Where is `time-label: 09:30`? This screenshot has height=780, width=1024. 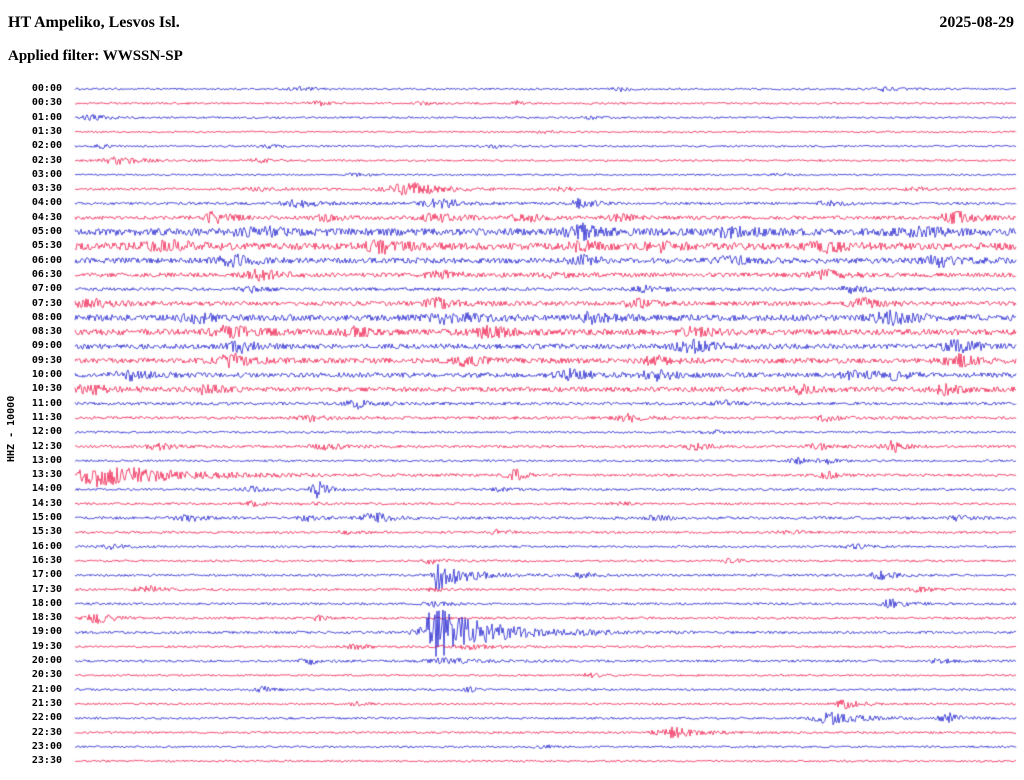 time-label: 09:30 is located at coordinates (46, 360).